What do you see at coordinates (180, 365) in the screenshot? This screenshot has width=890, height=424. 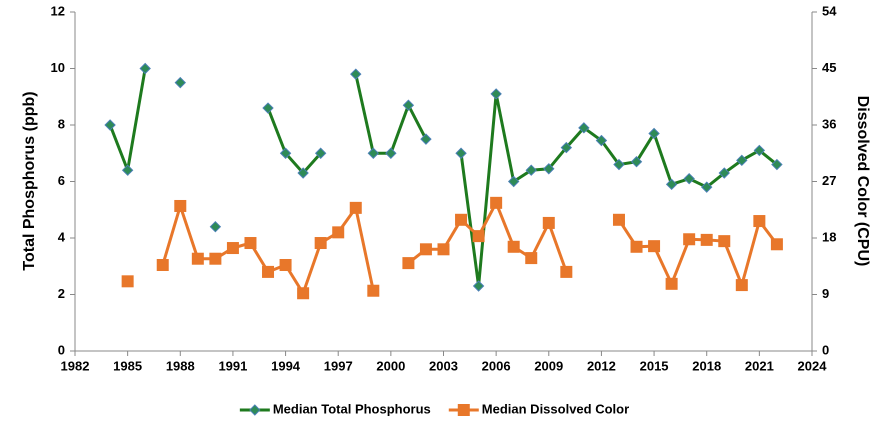 I see `x-tick-label: 1988` at bounding box center [180, 365].